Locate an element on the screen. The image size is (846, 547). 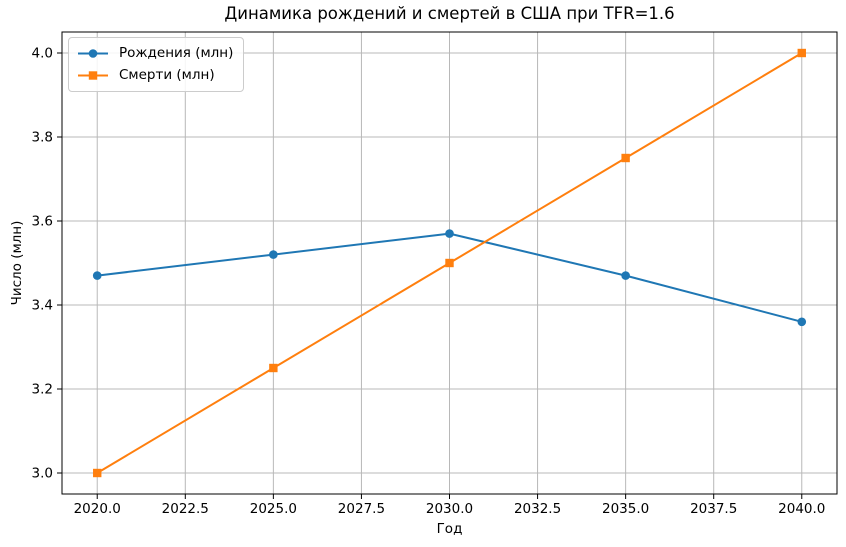
svg-text: 3.4 is located at coordinates (42, 306).